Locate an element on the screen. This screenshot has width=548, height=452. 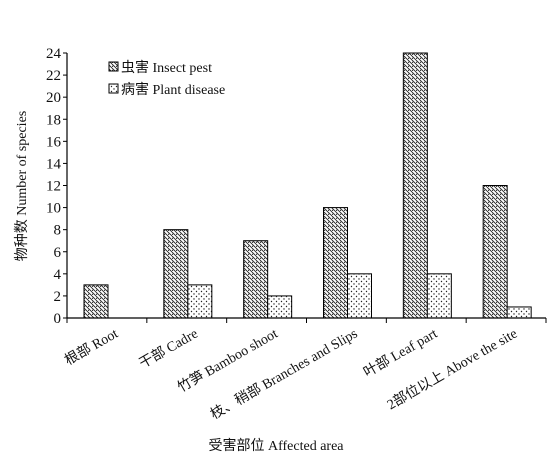
legend-swatch-plant-disease is located at coordinates (113, 88).